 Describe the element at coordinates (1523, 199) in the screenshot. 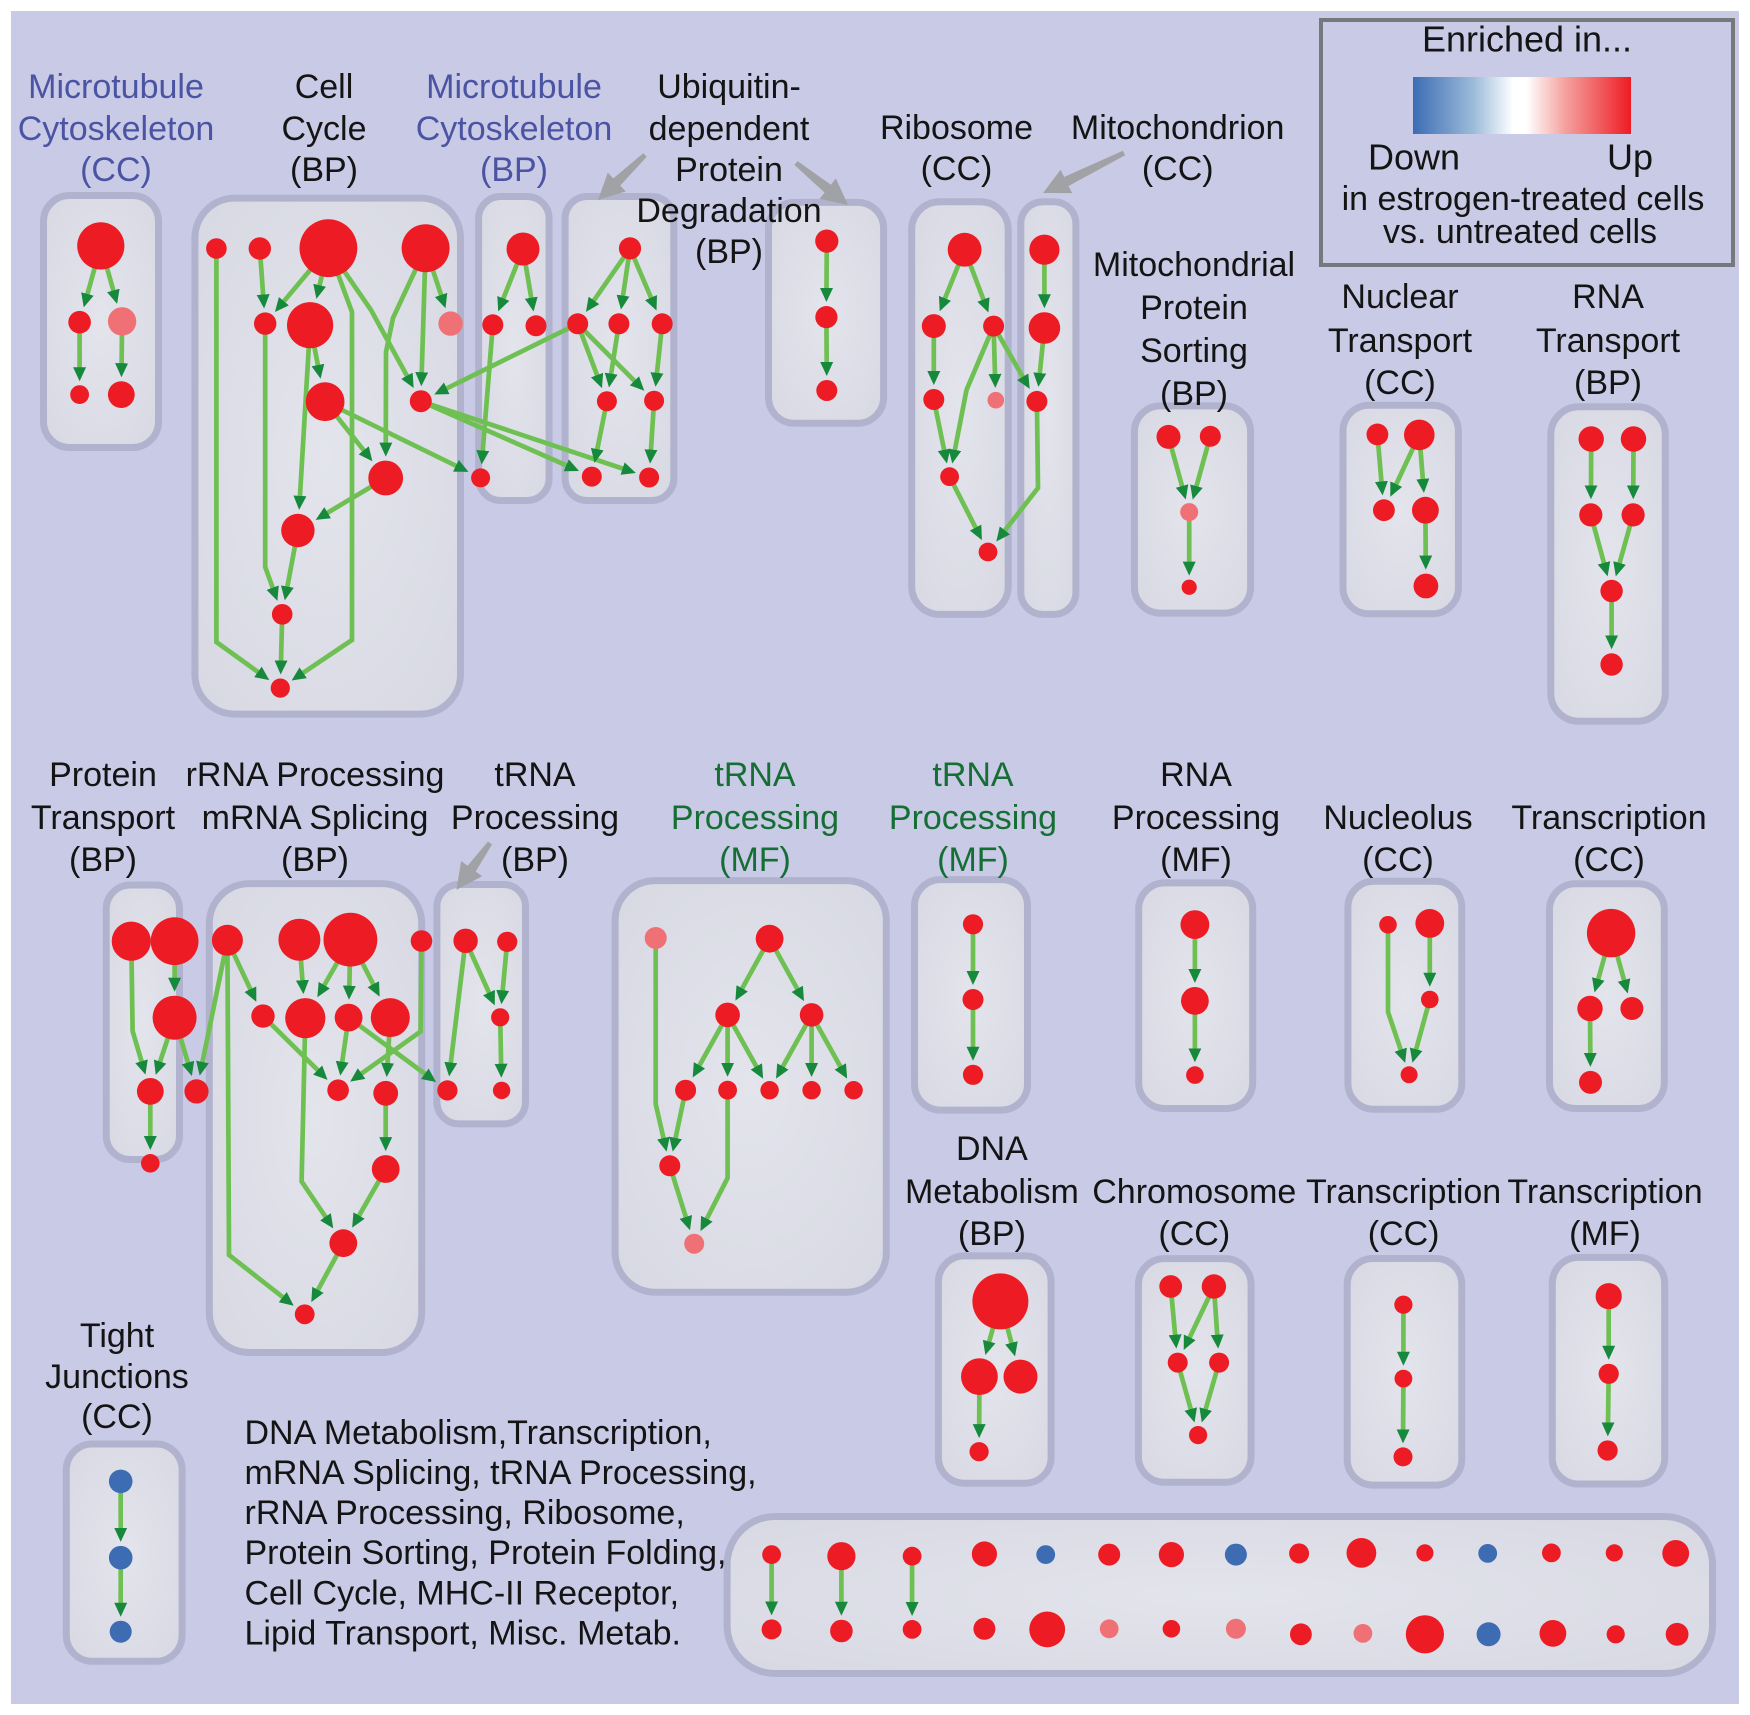

I see `svg-text: in estrogen-treated cells` at that location.